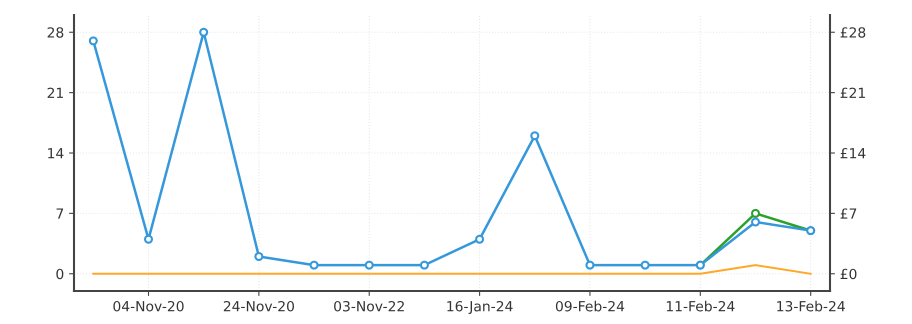  What do you see at coordinates (852, 93) in the screenshot?
I see `y2-tick-label: £21` at bounding box center [852, 93].